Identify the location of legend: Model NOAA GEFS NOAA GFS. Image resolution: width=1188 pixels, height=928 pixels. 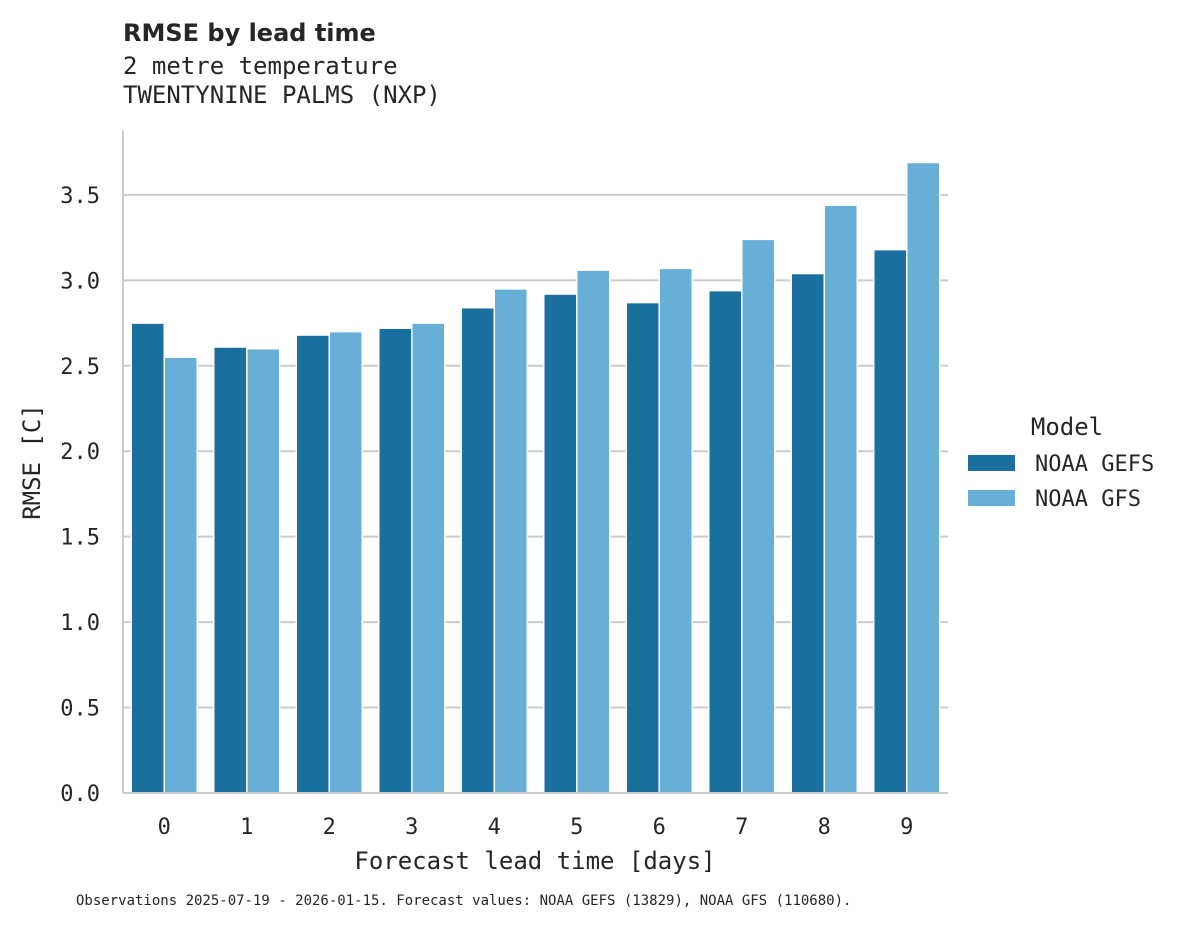
(1061, 462).